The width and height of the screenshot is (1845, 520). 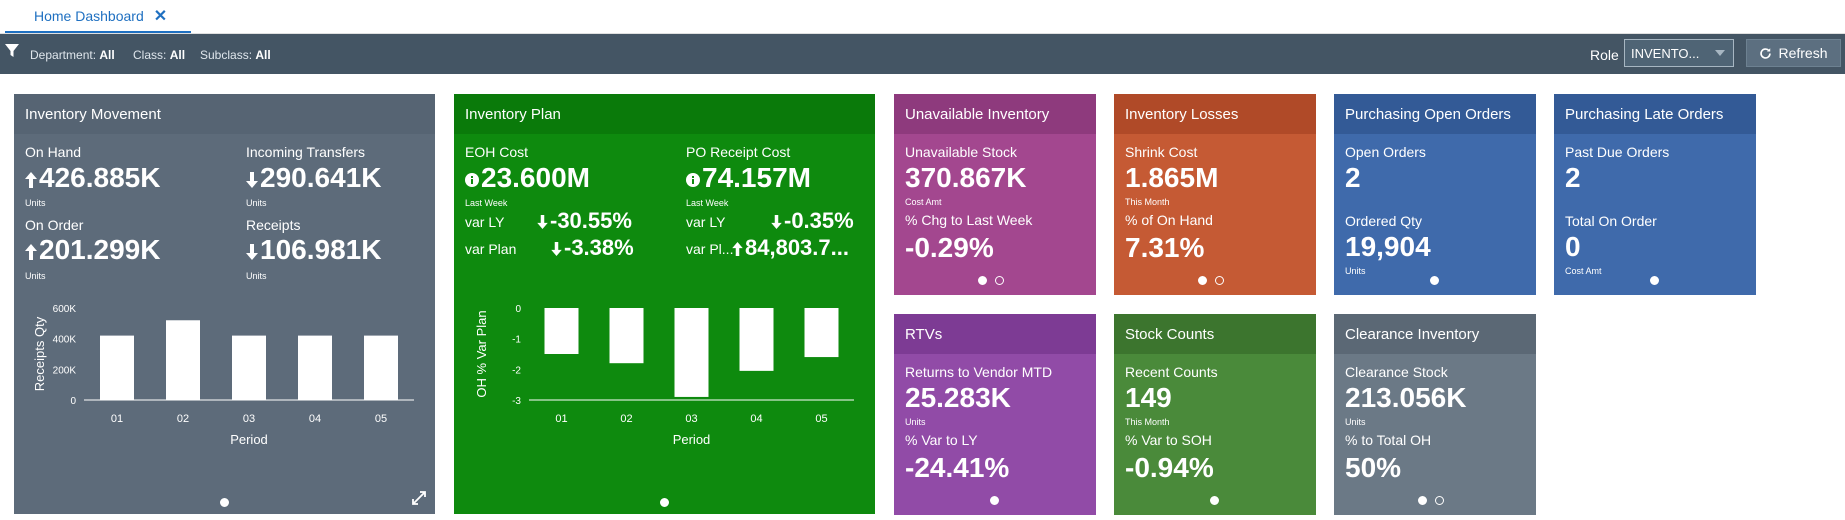 I want to click on metric-caption: Cost Amt, so click(x=1583, y=271).